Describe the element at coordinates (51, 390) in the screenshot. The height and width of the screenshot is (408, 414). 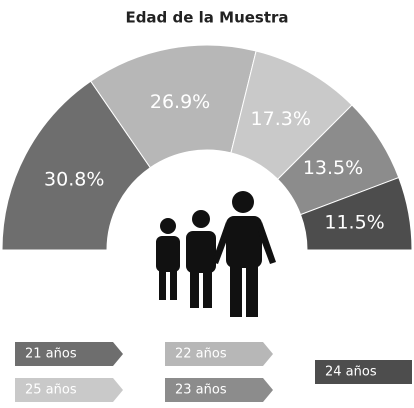
I see `legend-label: 25 años` at that location.